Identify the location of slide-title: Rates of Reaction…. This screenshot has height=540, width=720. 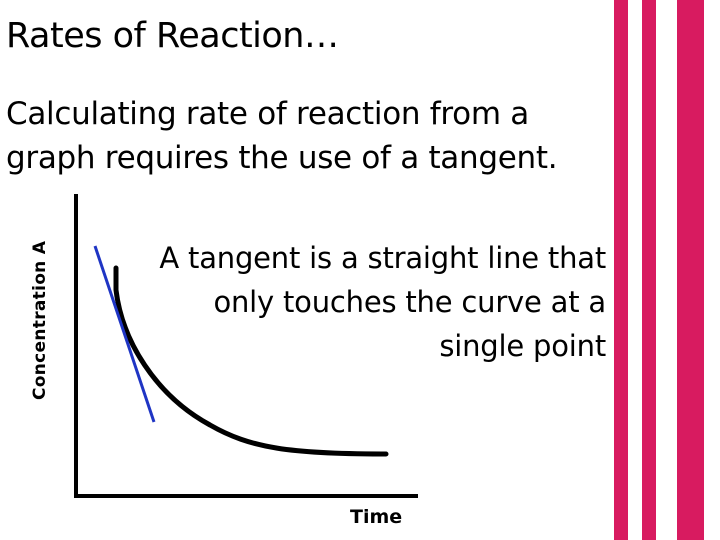
(172, 36).